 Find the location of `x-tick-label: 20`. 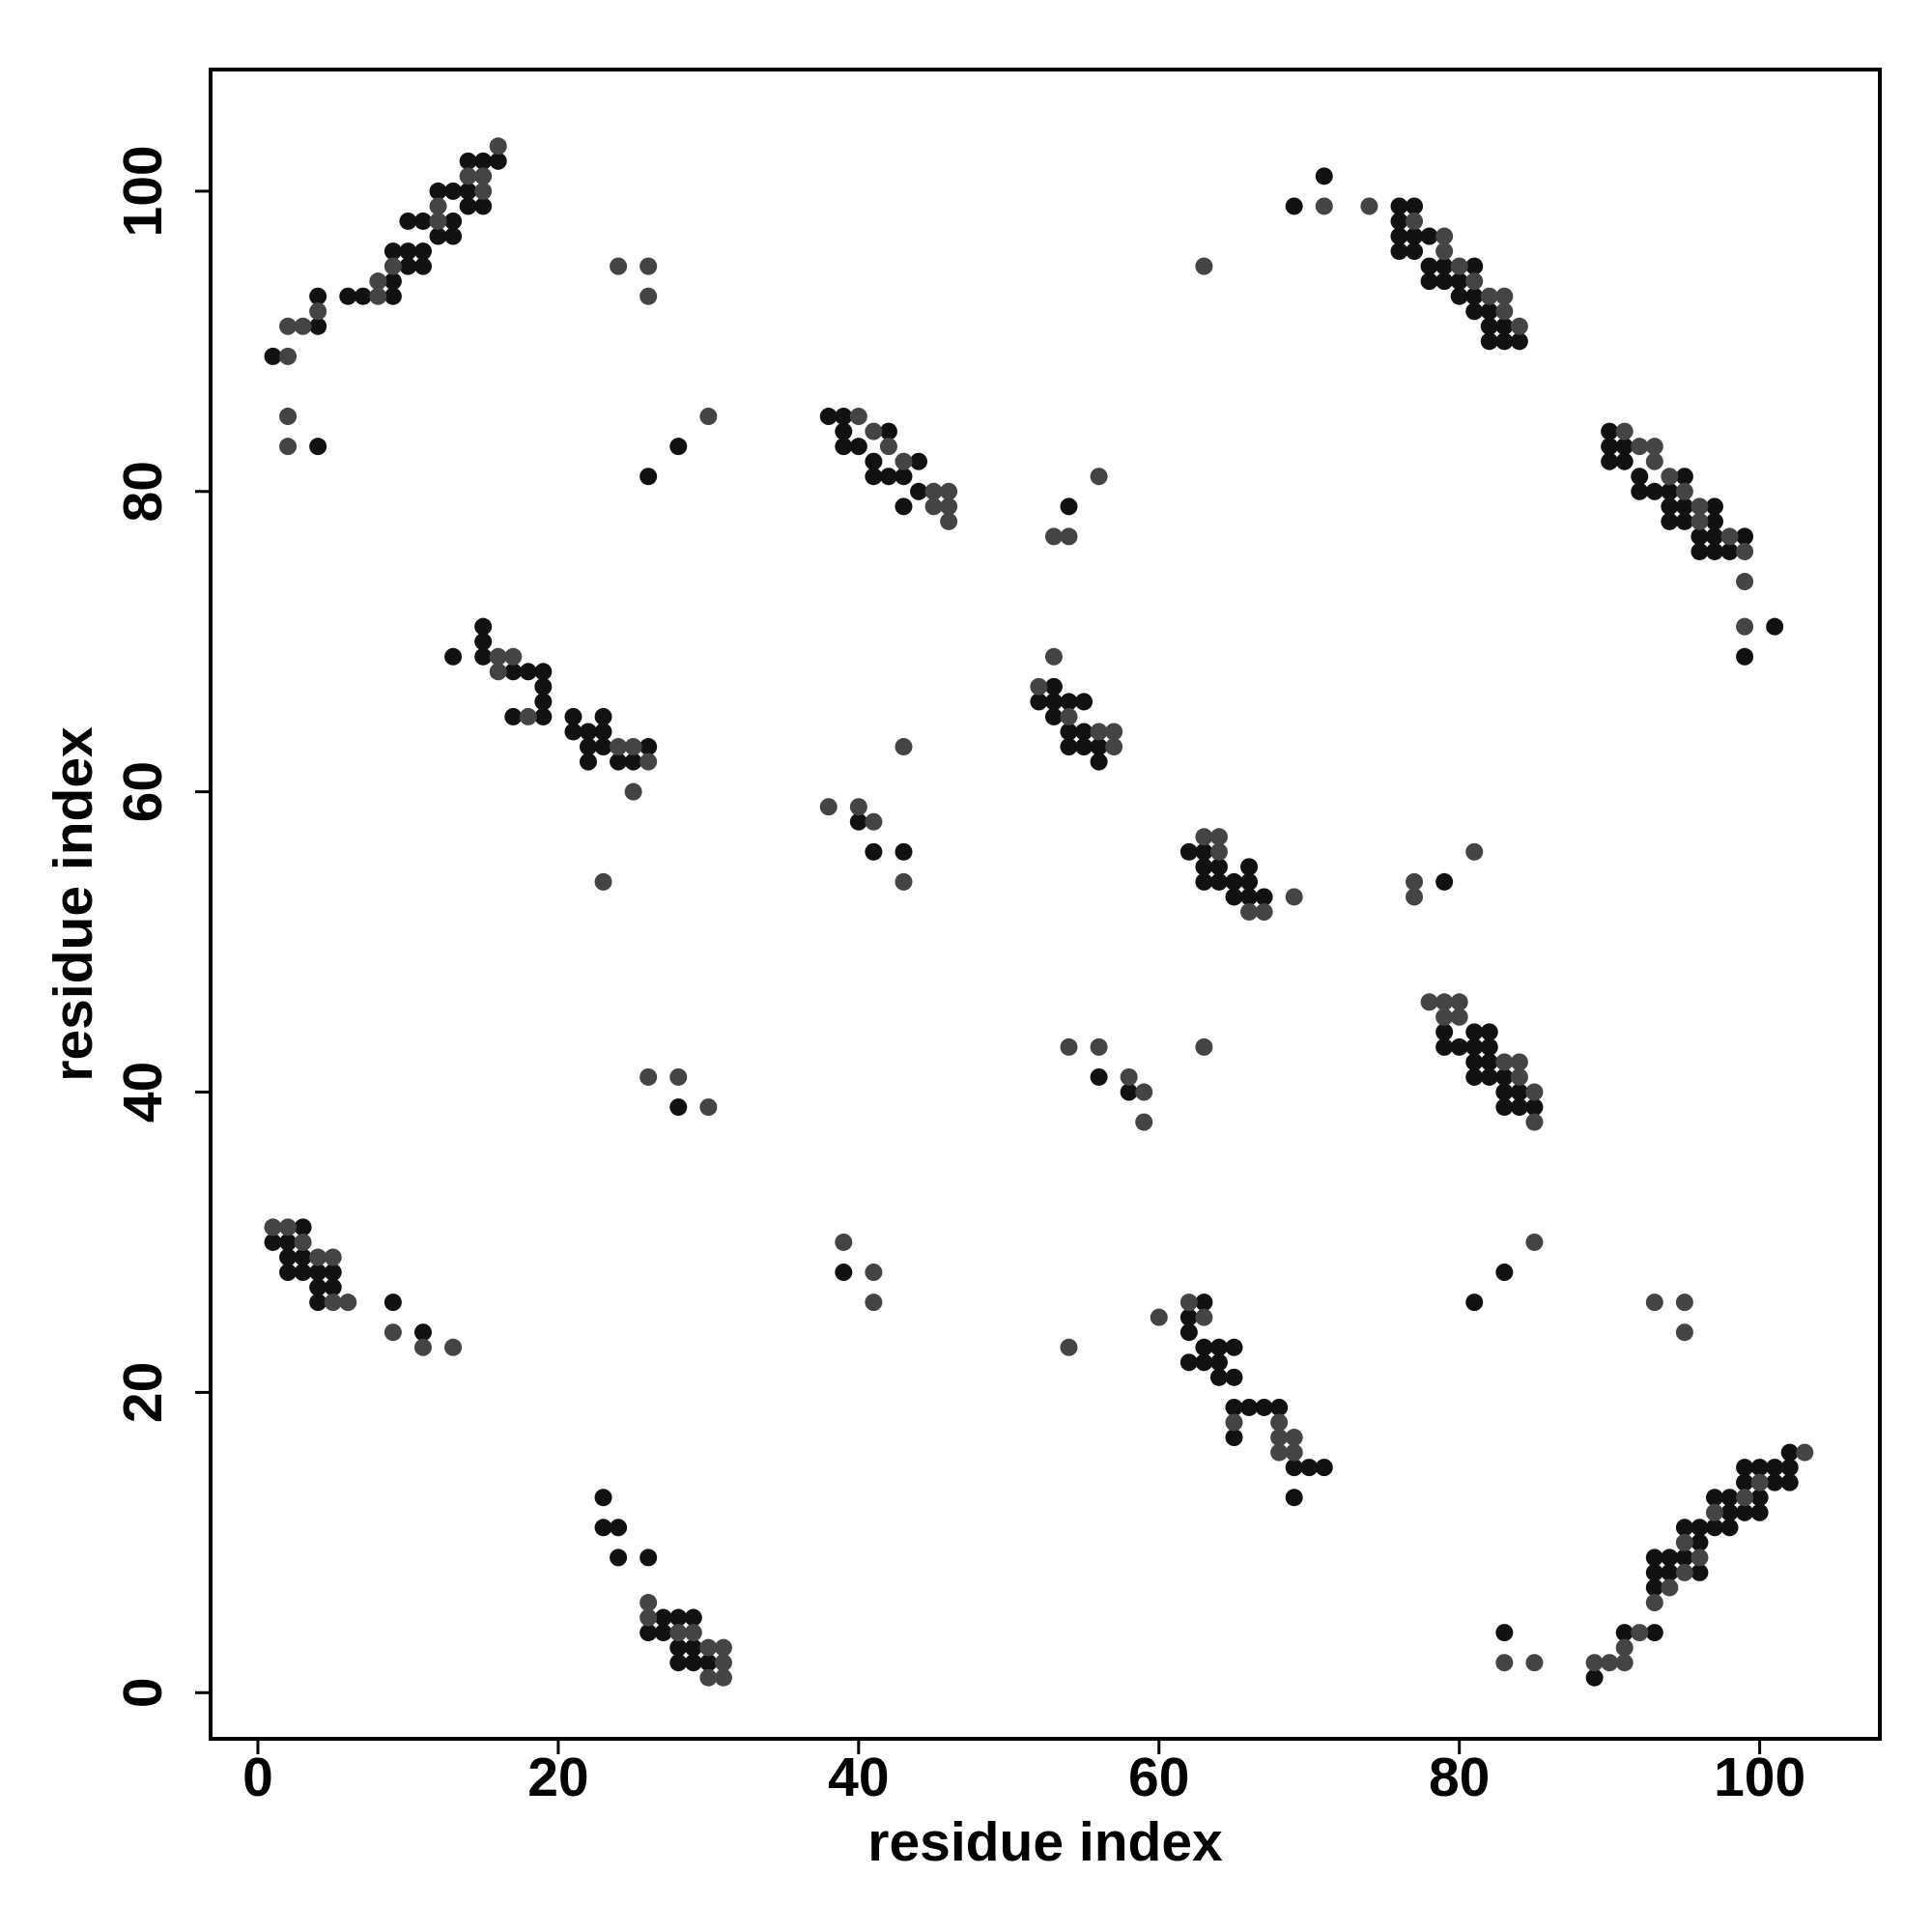

x-tick-label: 20 is located at coordinates (557, 1777).